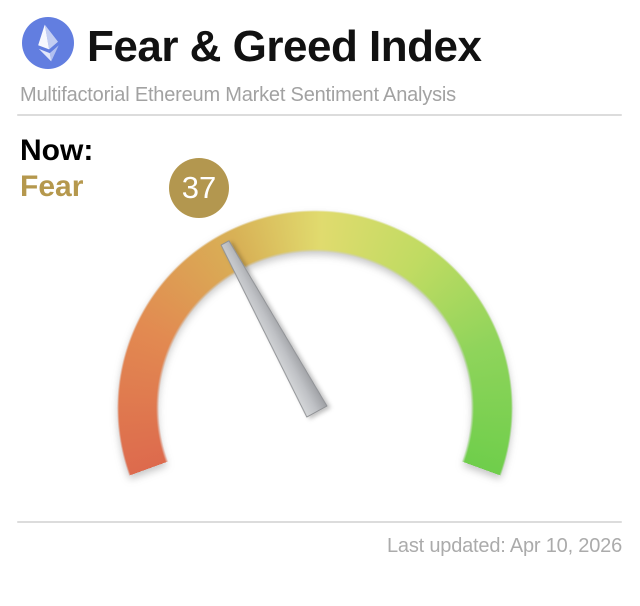 The image size is (640, 606). Describe the element at coordinates (48, 43) in the screenshot. I see `ethereum-icon` at that location.